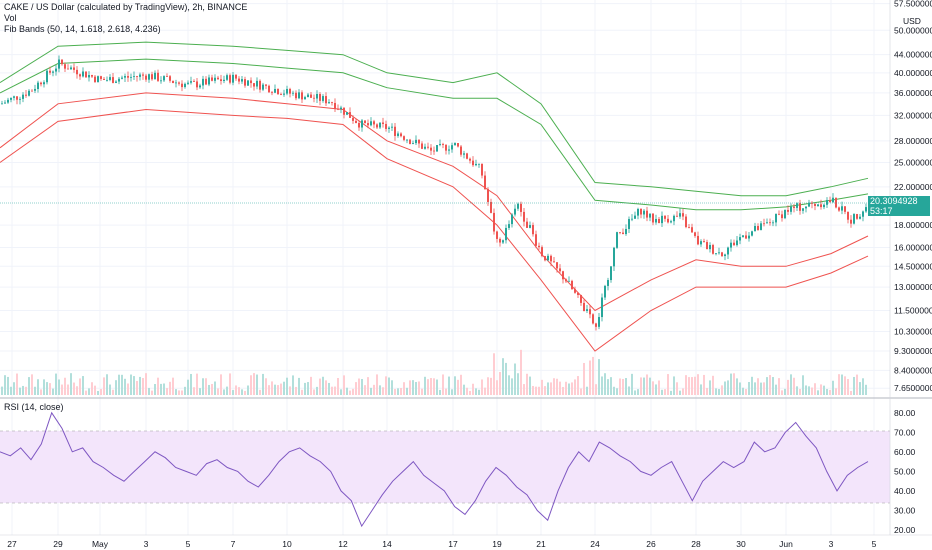  I want to click on rsi-legend: RSI (14, close), so click(34, 407).